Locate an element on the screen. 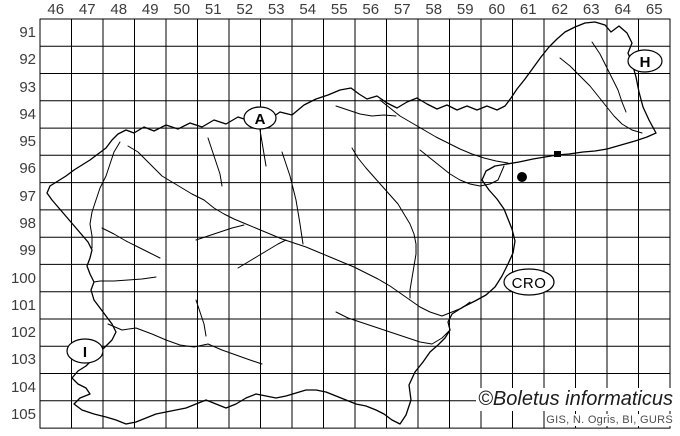 The width and height of the screenshot is (680, 436). grid-column-label: 47 is located at coordinates (87, 9).